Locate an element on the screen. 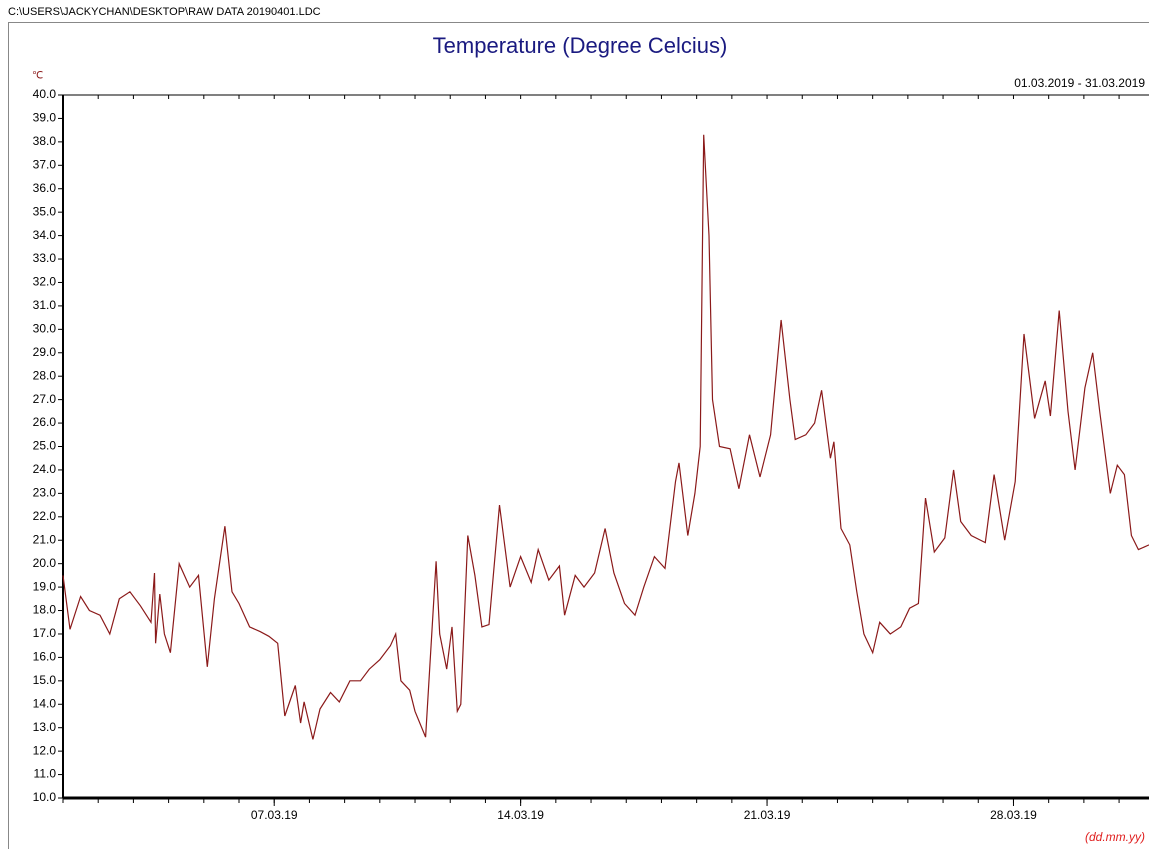 The width and height of the screenshot is (1149, 849). y-tick-label: 19.0 is located at coordinates (45, 586).